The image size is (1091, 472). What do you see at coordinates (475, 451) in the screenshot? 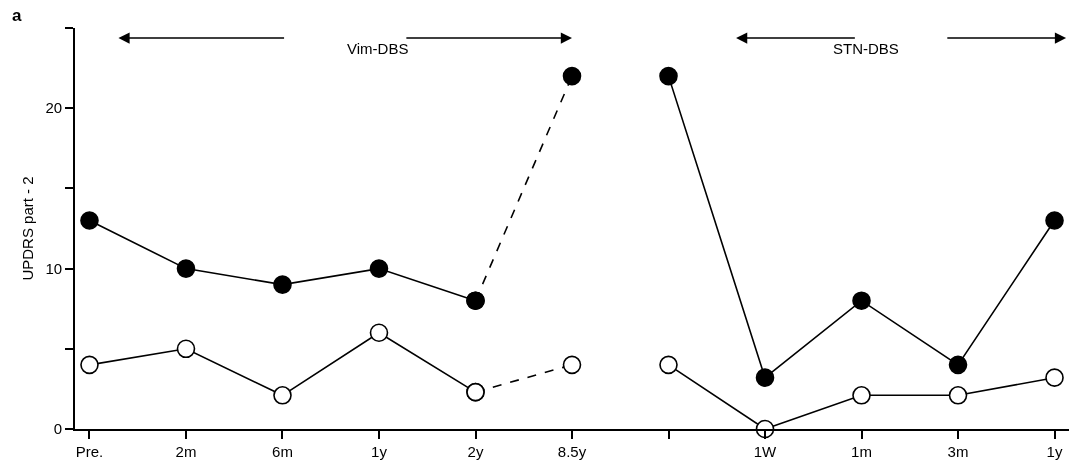
I see `x-tick-label: 2y` at bounding box center [475, 451].